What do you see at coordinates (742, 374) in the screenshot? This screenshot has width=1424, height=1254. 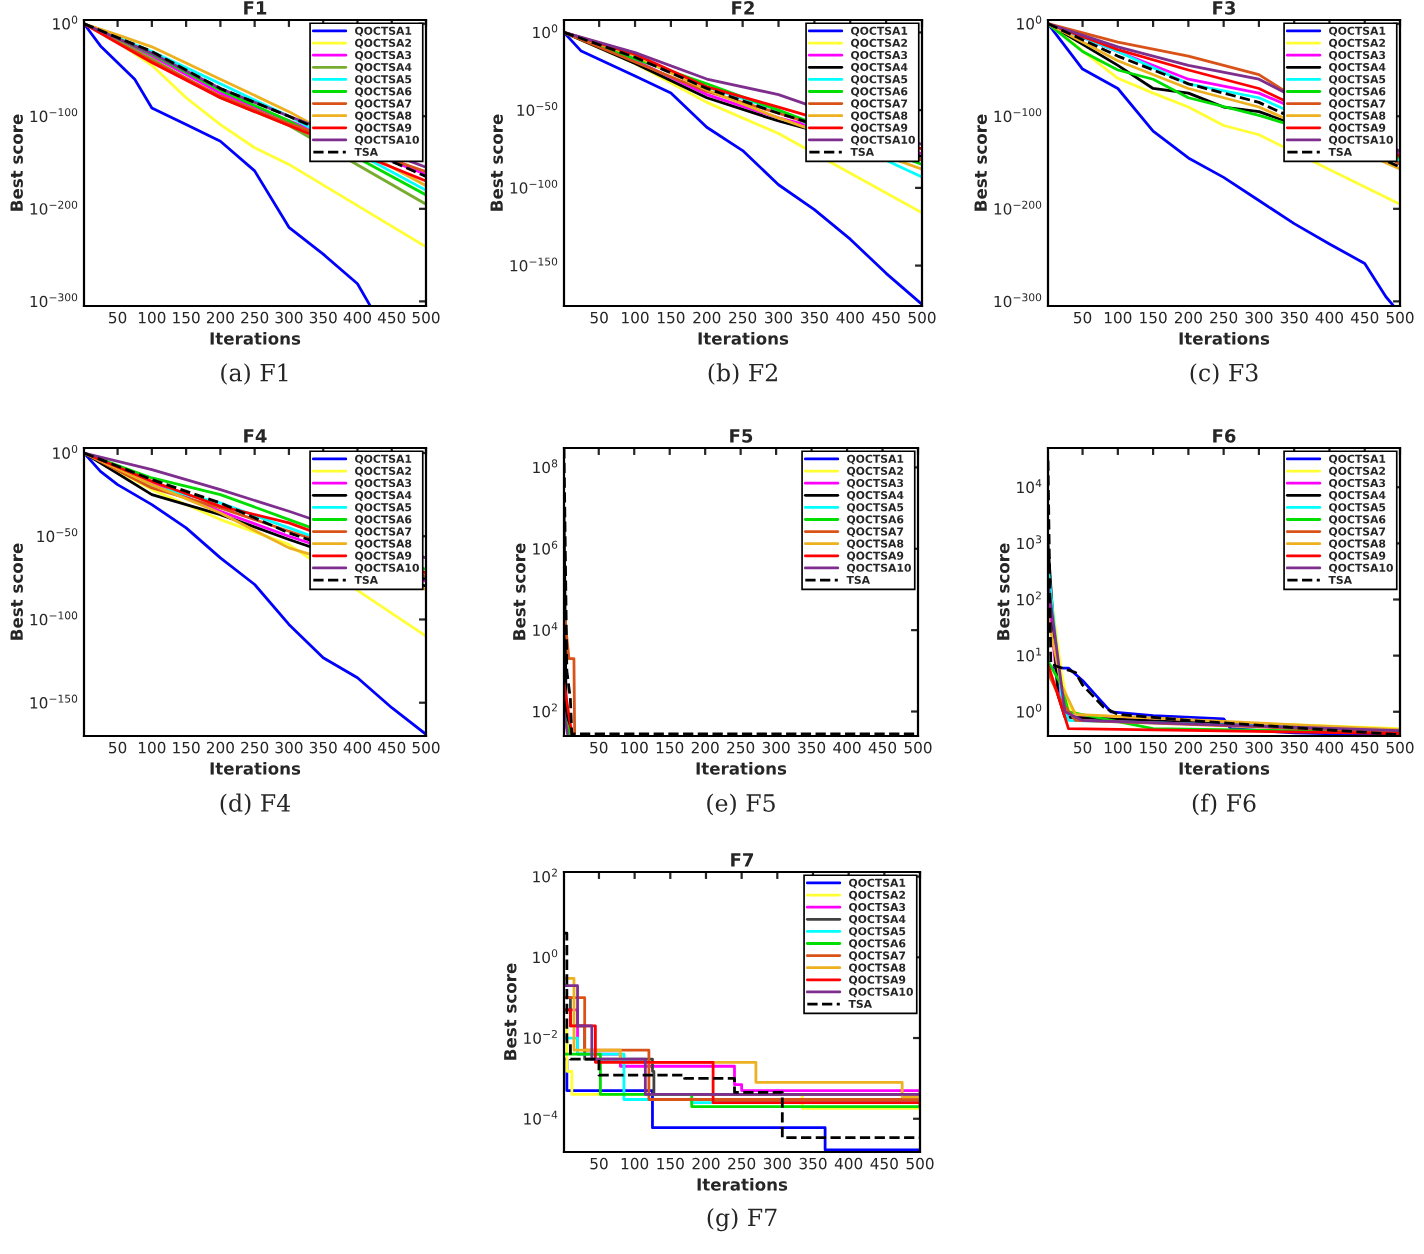 I see `text: (b) F2` at bounding box center [742, 374].